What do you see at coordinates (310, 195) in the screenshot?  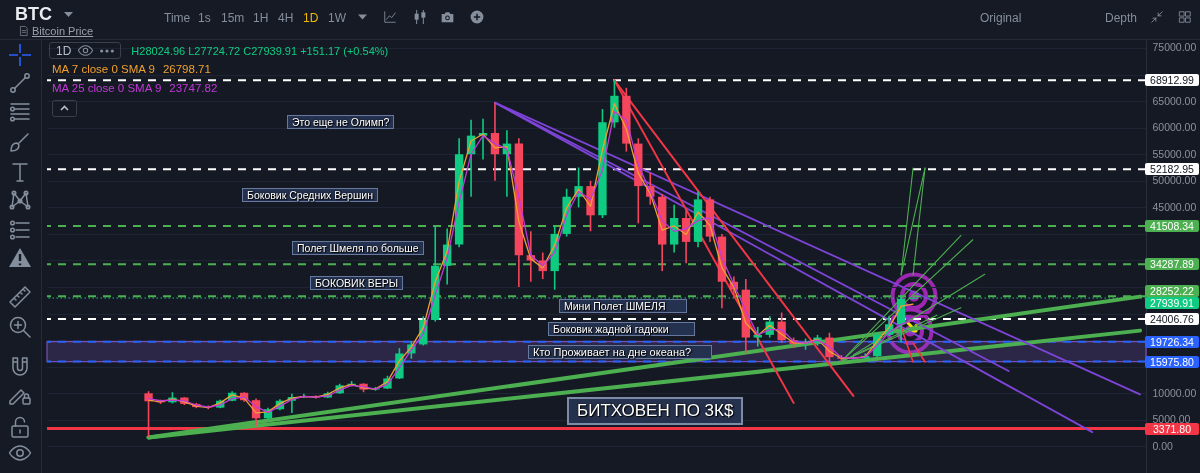 I see `annotation: Боковик Средних Вершин` at bounding box center [310, 195].